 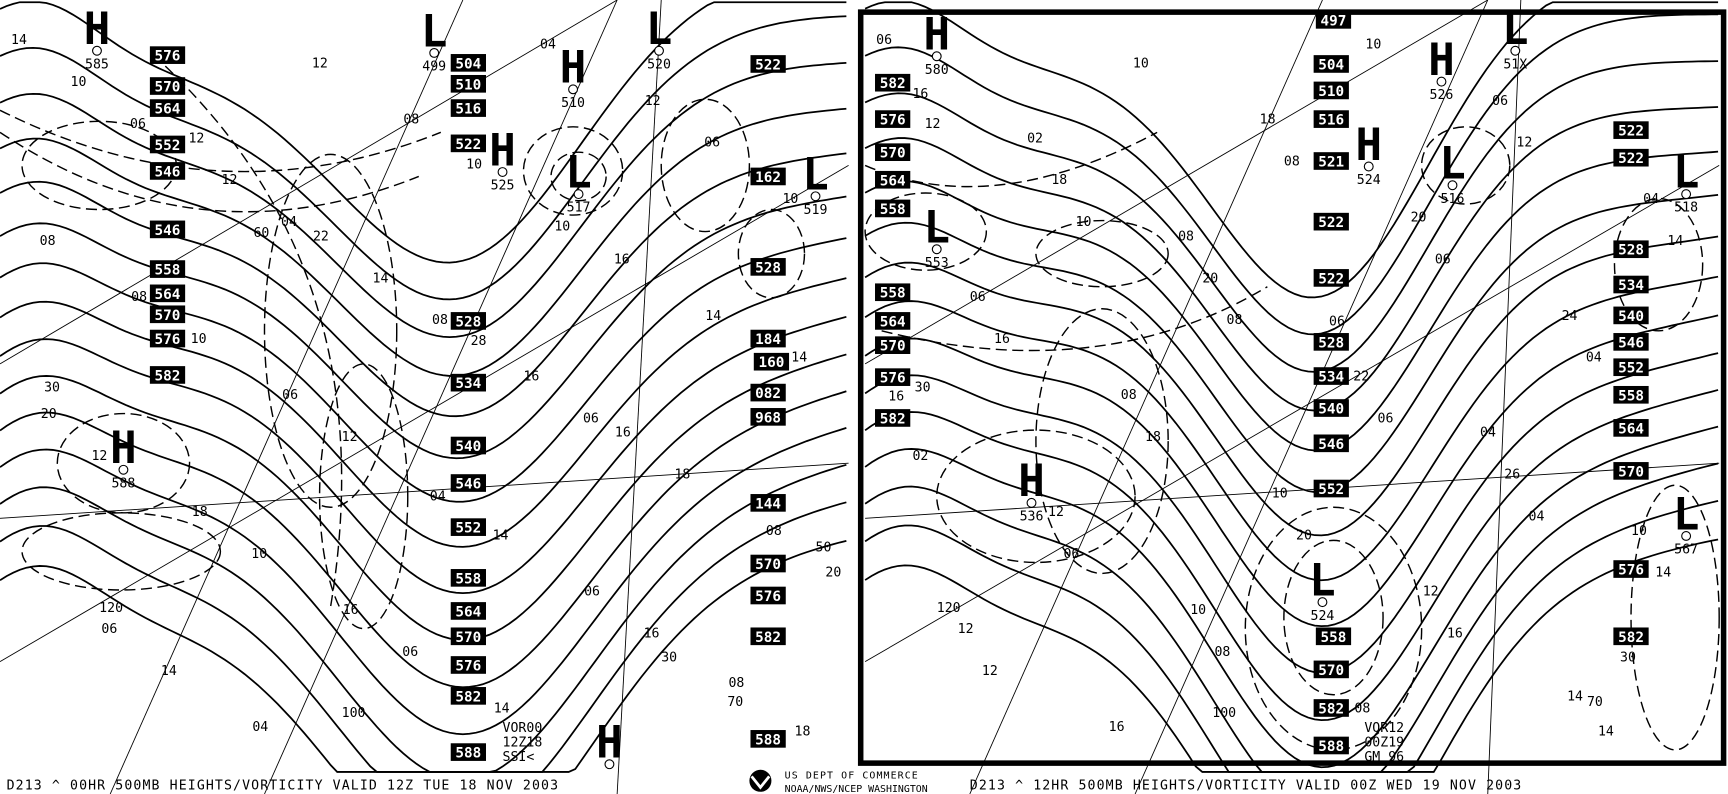 I want to click on height-value: 552, so click(x=168, y=146).